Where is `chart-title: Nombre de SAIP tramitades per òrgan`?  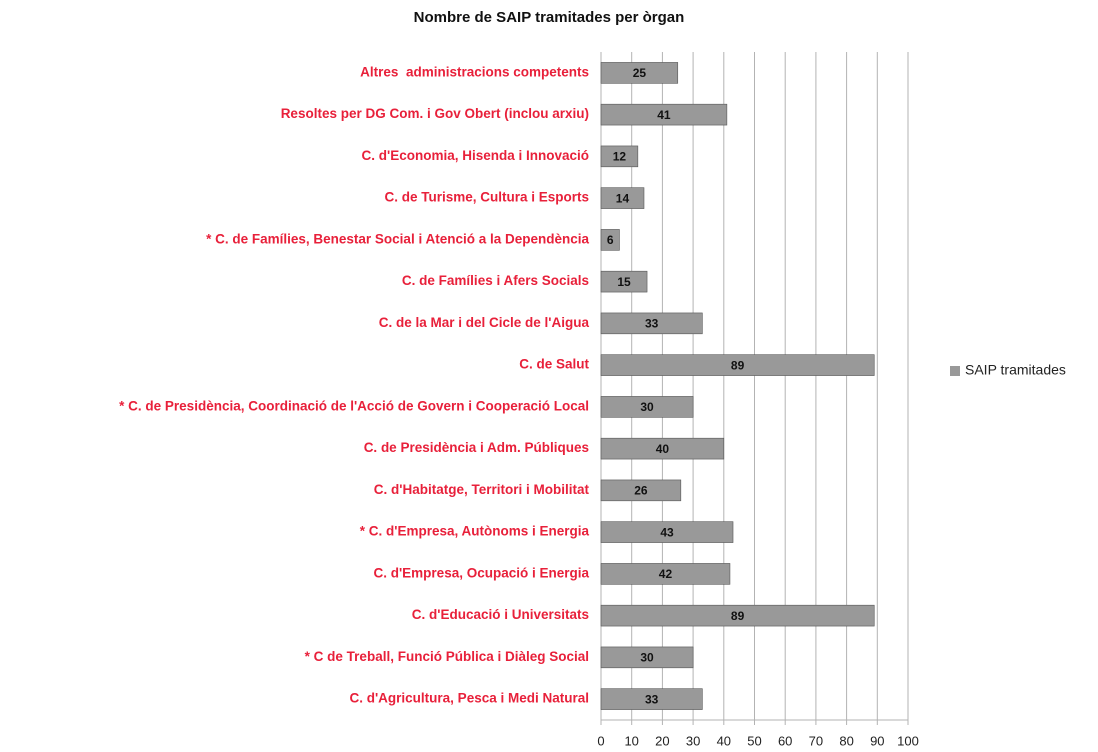 chart-title: Nombre de SAIP tramitades per òrgan is located at coordinates (549, 17).